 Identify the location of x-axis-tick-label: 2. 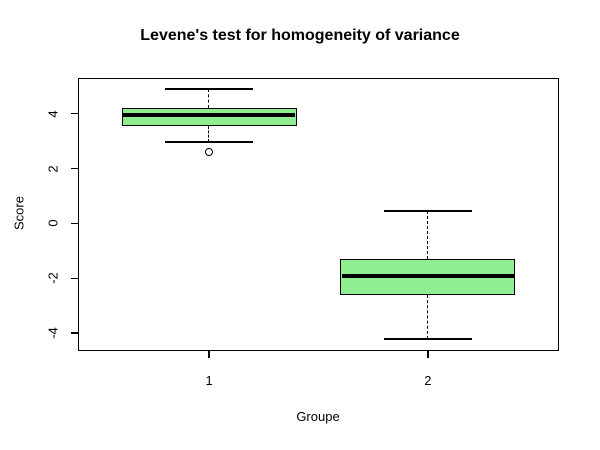
(428, 380).